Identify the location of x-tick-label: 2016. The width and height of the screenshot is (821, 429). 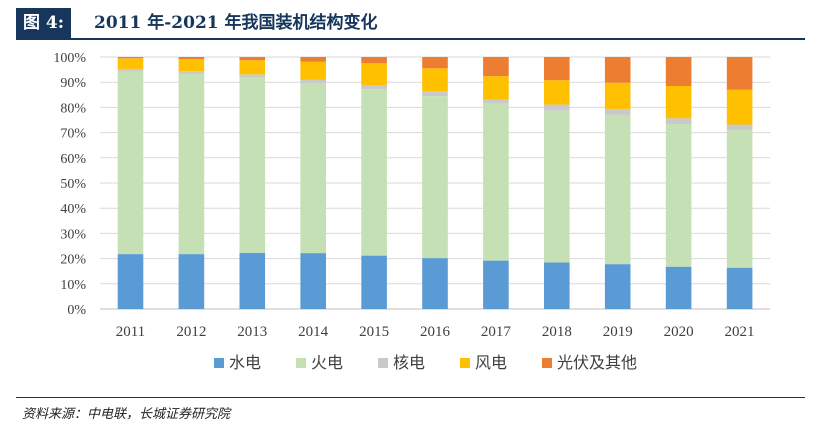
(435, 332).